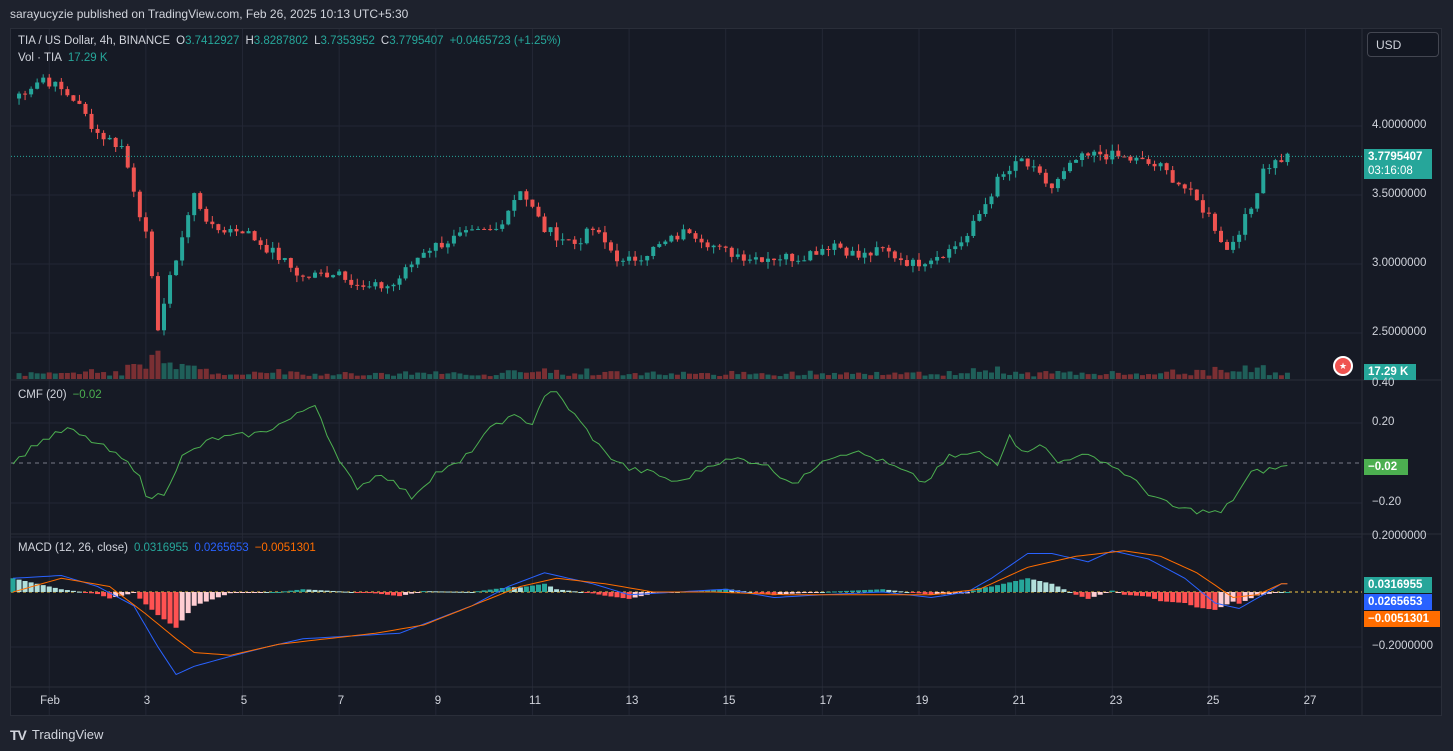  Describe the element at coordinates (1343, 366) in the screenshot. I see `us-flag-icon: ★` at that location.